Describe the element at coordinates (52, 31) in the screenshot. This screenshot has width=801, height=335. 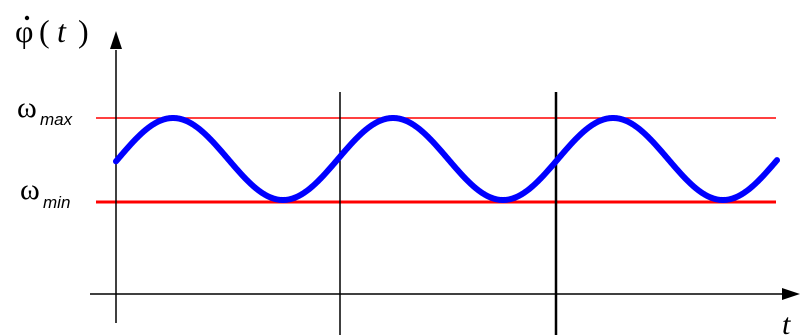
I see `y-axis-label: φ ( t )` at that location.